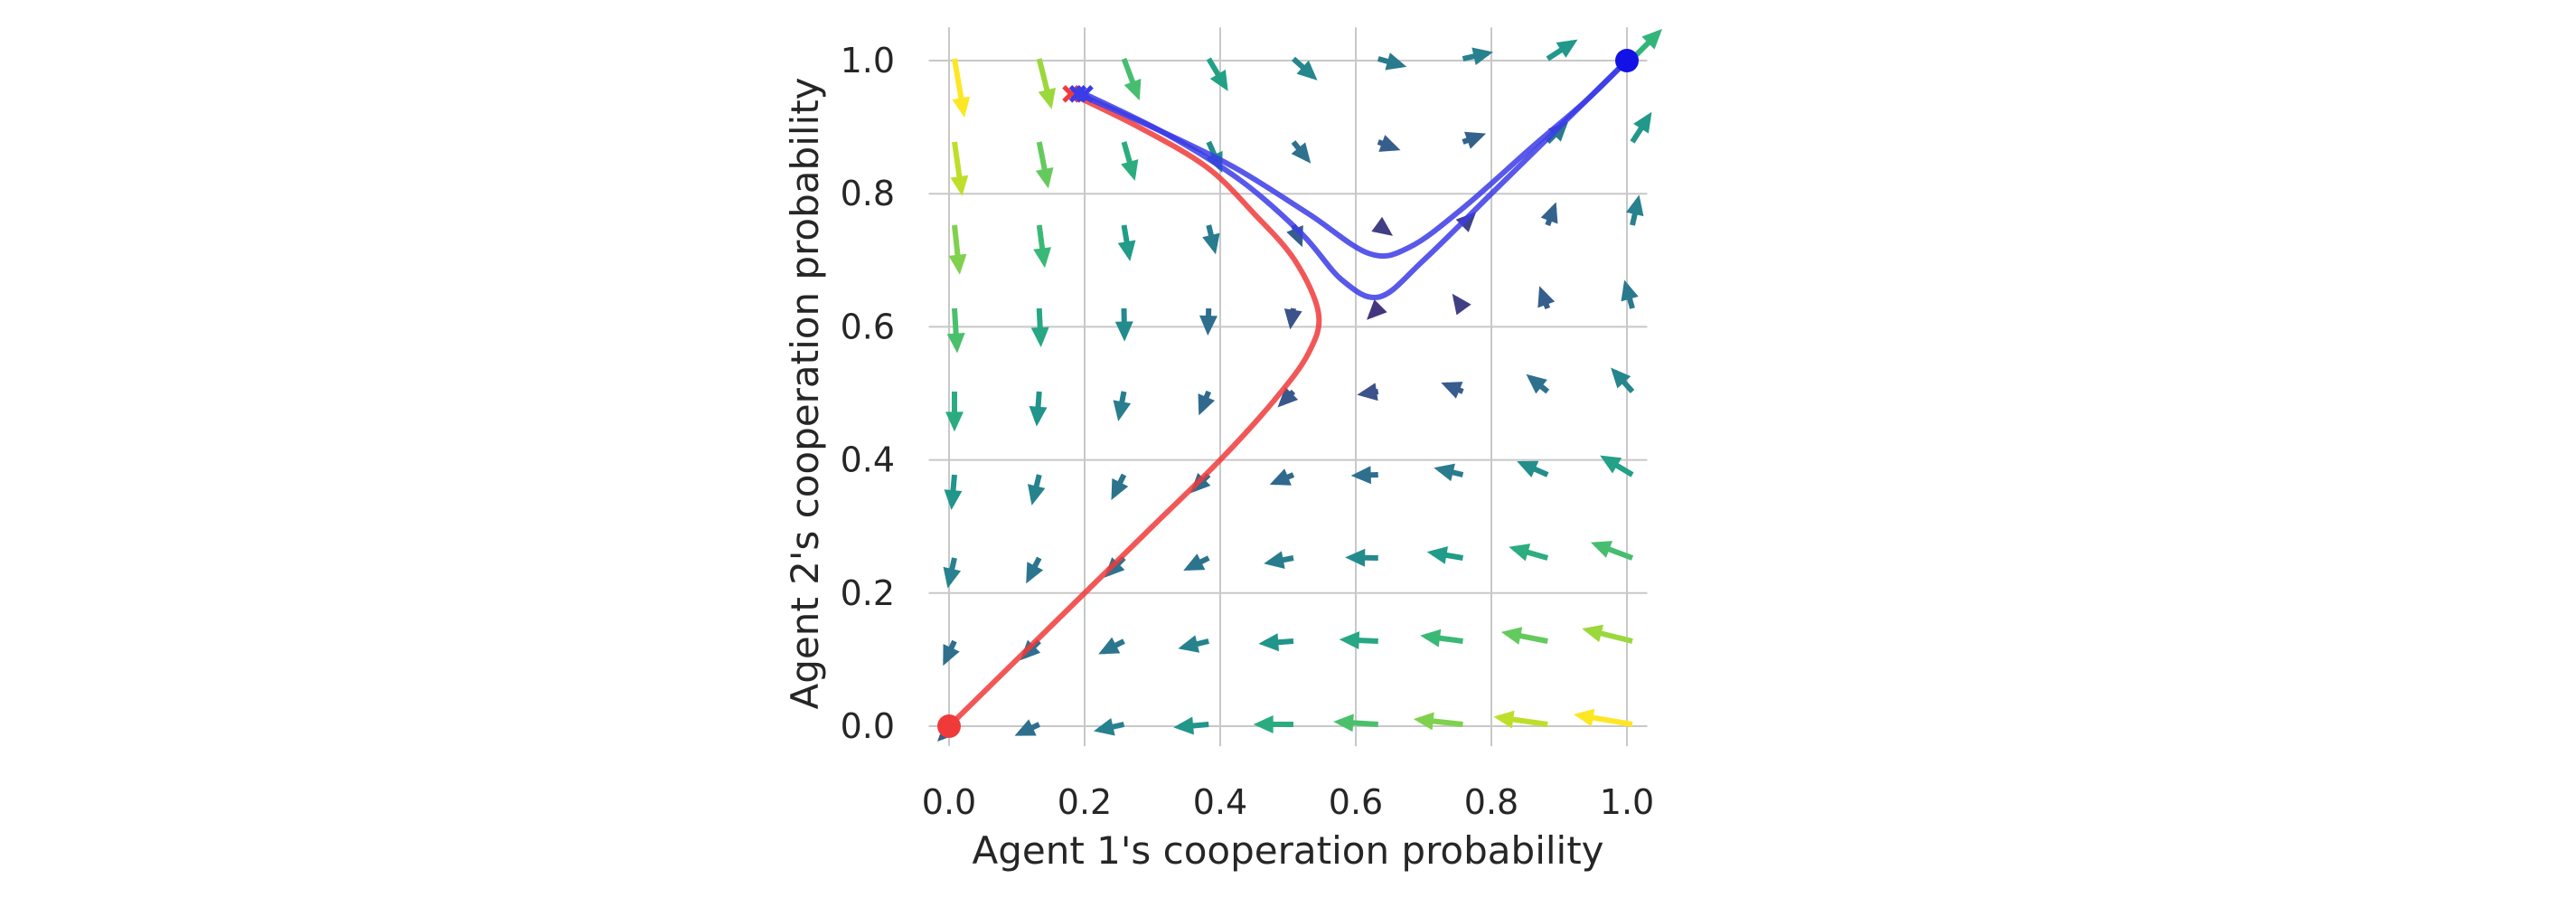 This screenshot has height=898, width=2576. What do you see at coordinates (1085, 802) in the screenshot?
I see `x-tick-label: 0.2` at bounding box center [1085, 802].